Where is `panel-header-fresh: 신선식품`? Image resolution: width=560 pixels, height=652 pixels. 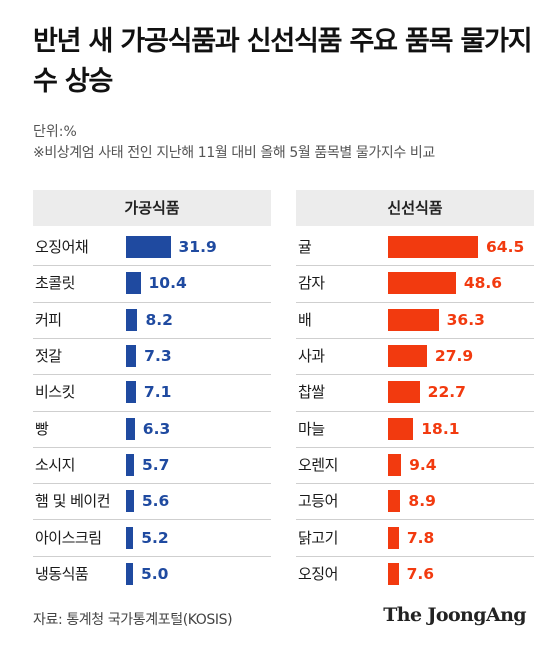 panel-header-fresh: 신선식품 is located at coordinates (415, 208).